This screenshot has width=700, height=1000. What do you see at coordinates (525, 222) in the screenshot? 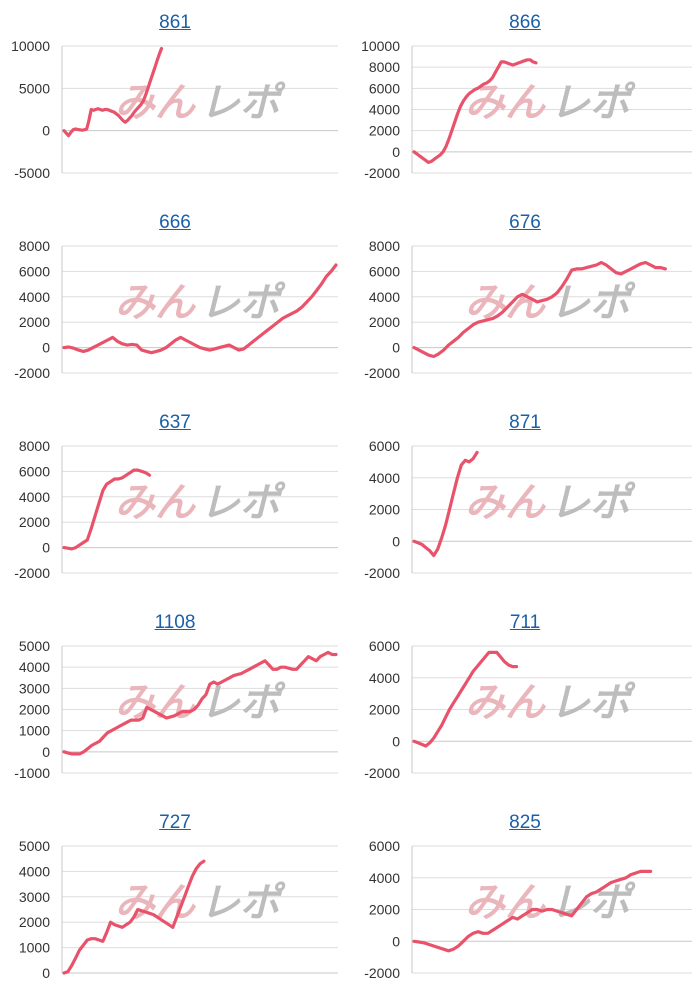
I see `machine-number-link: 676` at bounding box center [525, 222].